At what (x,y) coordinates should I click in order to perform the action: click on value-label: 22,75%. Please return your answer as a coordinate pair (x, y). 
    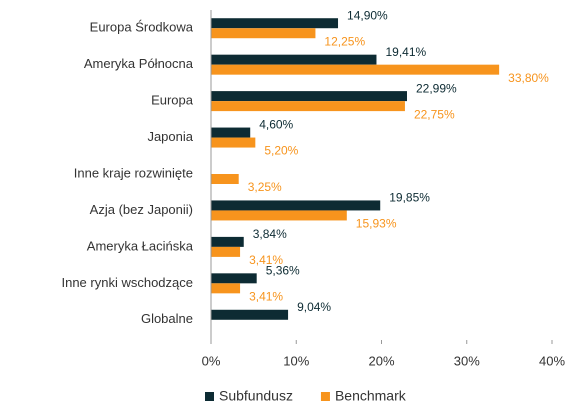
    Looking at the image, I should click on (434, 114).